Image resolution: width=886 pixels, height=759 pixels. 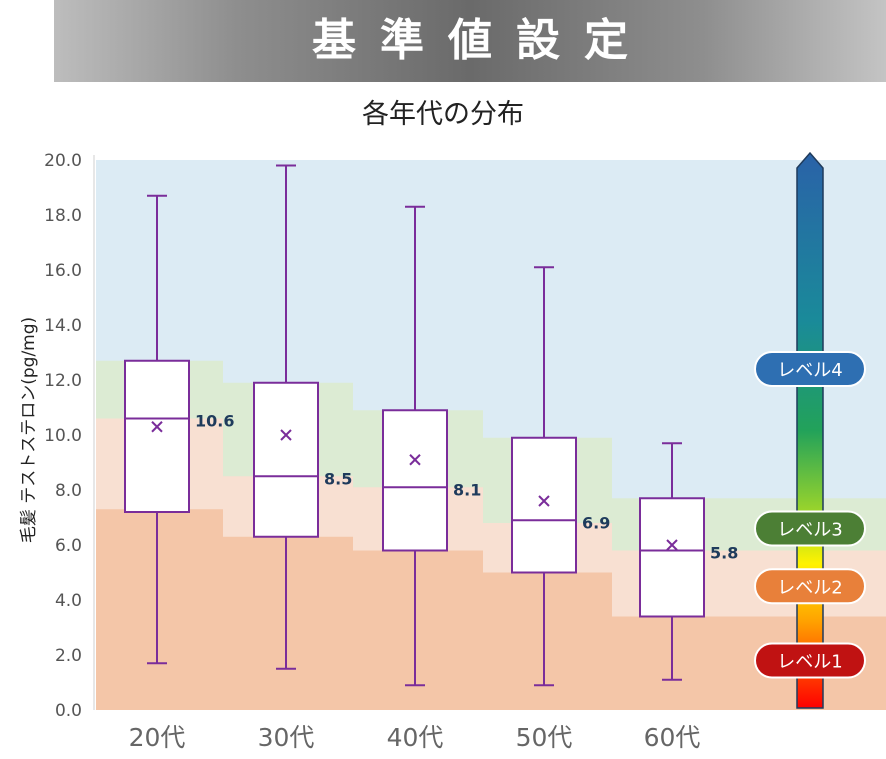 What do you see at coordinates (482, 40) in the screenshot?
I see `page-title: 基準値設定` at bounding box center [482, 40].